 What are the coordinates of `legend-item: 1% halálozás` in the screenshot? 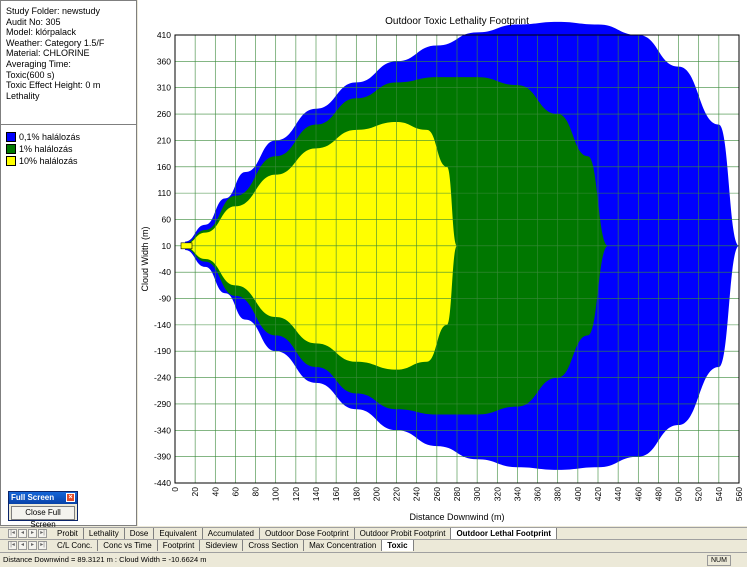 It's located at (43, 149).